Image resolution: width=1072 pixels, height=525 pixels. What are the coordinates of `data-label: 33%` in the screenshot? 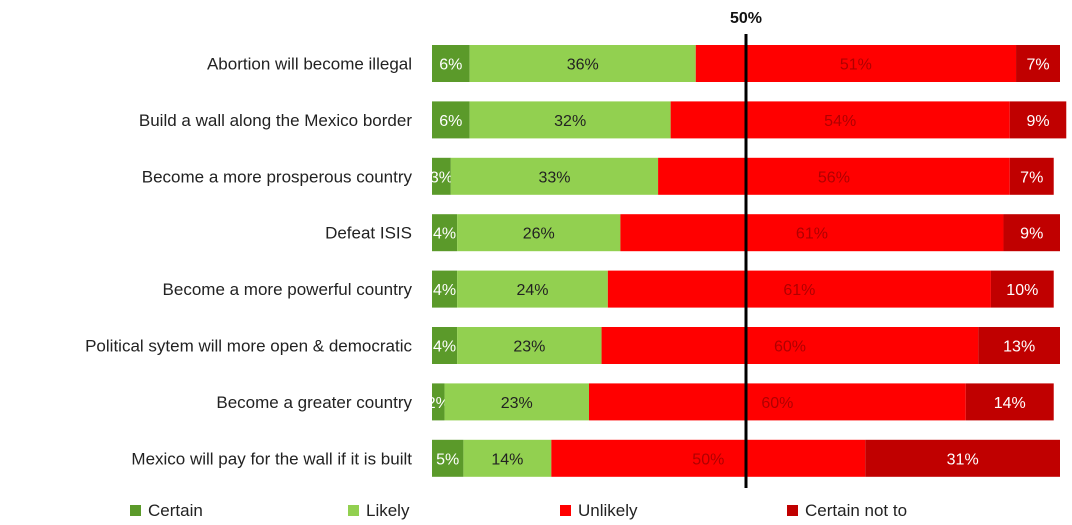 It's located at (554, 177).